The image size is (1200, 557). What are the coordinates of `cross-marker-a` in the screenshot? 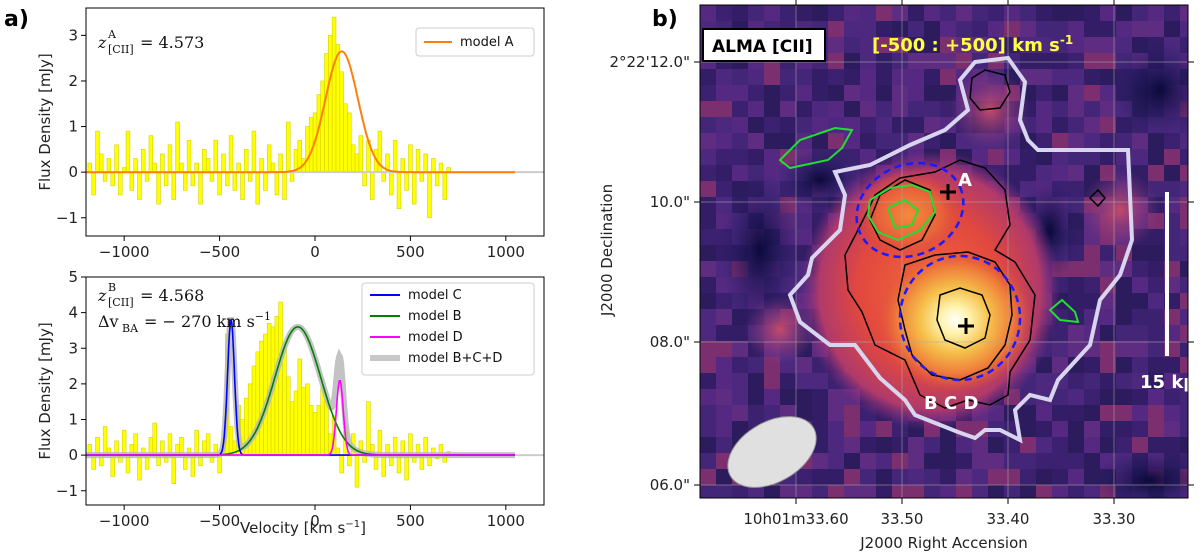 It's located at (948, 192).